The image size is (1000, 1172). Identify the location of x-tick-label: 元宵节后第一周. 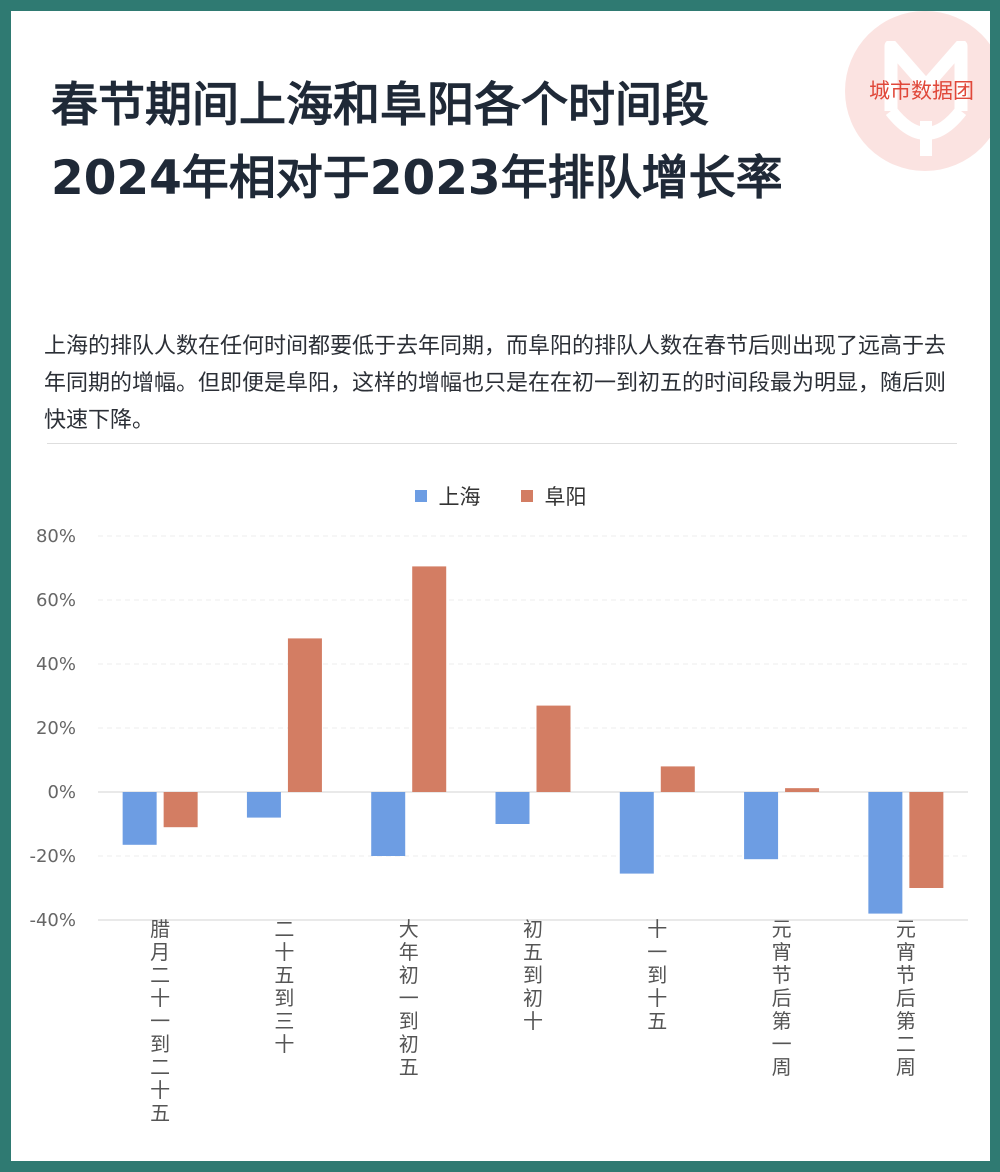
(781, 998).